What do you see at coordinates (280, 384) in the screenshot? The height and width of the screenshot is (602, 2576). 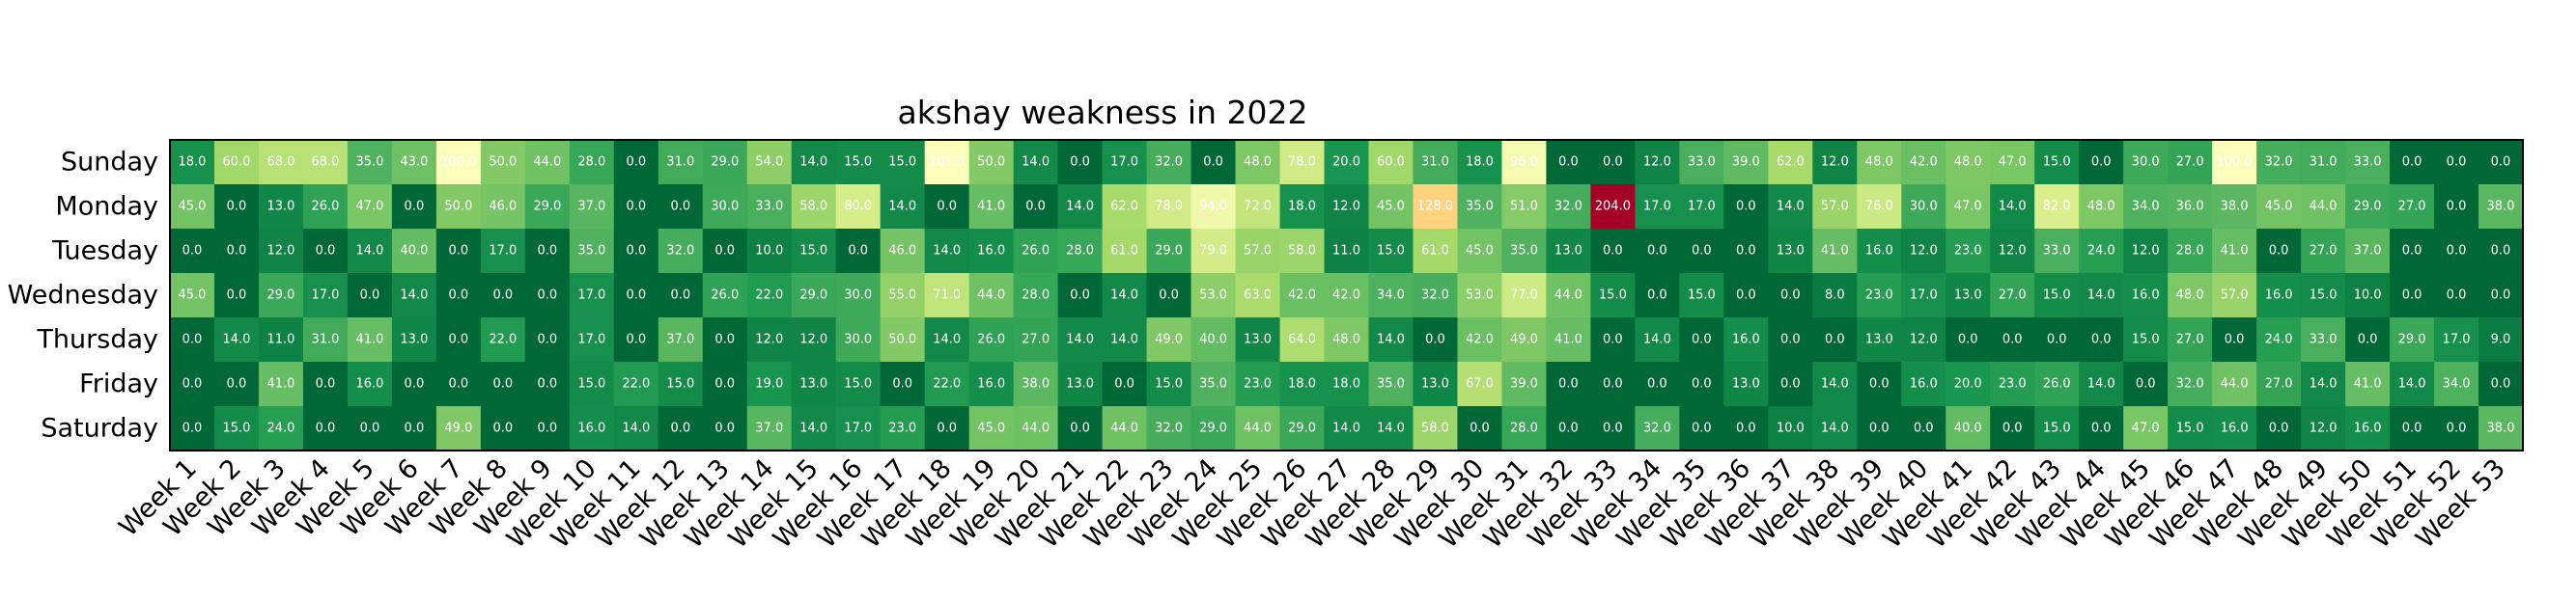 I see `cell-value-label: 41.0` at bounding box center [280, 384].